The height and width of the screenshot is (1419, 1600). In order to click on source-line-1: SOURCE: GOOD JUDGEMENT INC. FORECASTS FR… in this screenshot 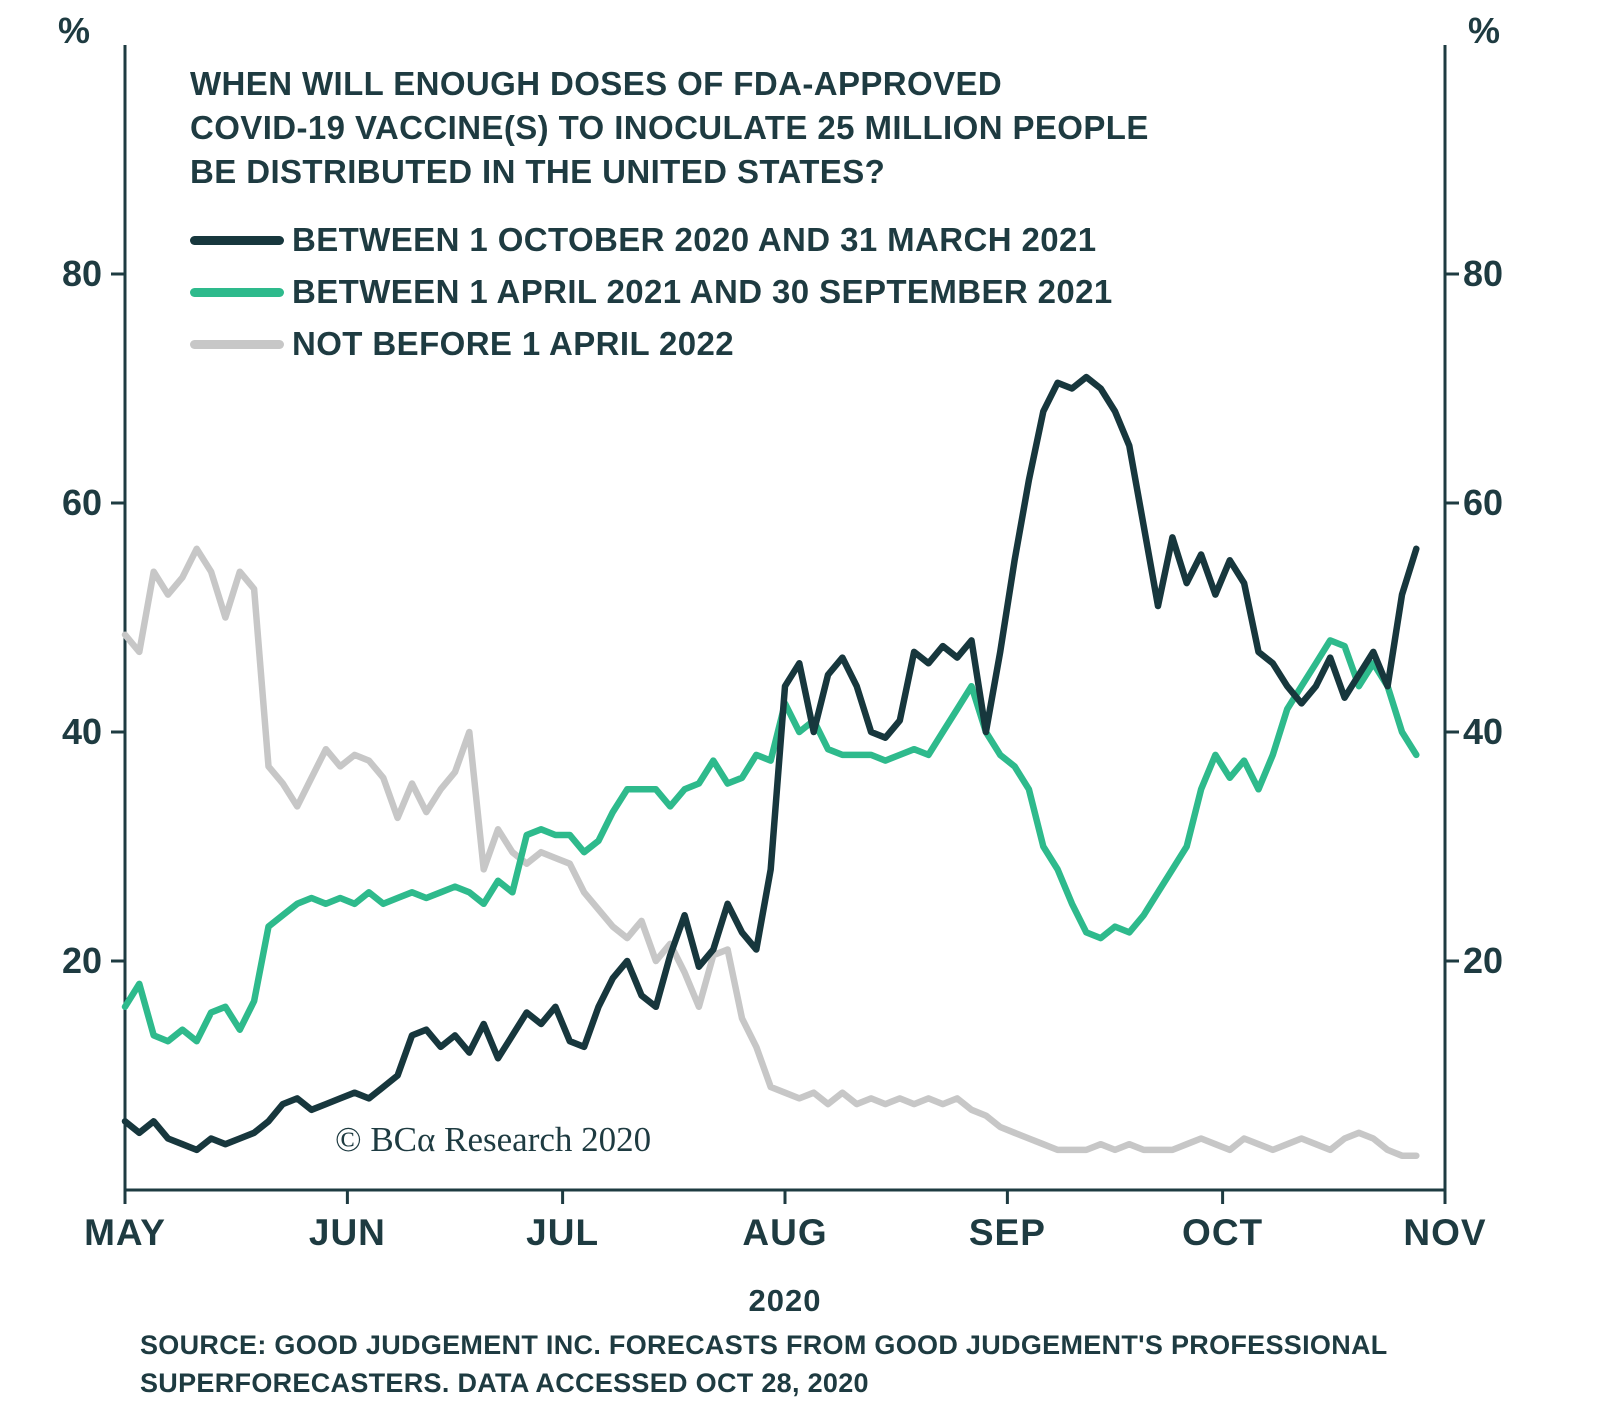, I will do `click(764, 1345)`.